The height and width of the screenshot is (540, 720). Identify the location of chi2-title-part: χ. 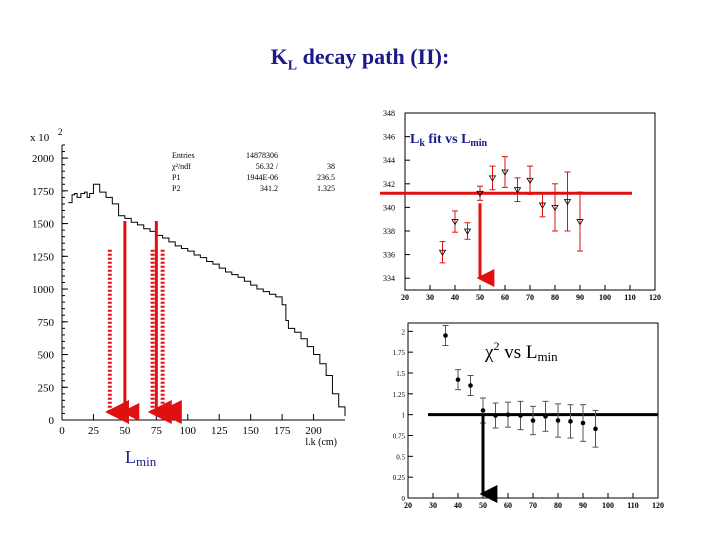
(489, 352).